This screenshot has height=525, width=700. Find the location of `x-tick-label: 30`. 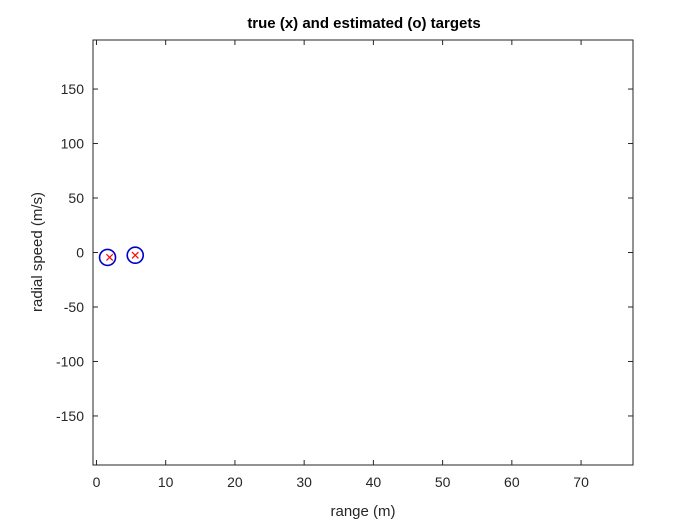

x-tick-label: 30 is located at coordinates (304, 482).